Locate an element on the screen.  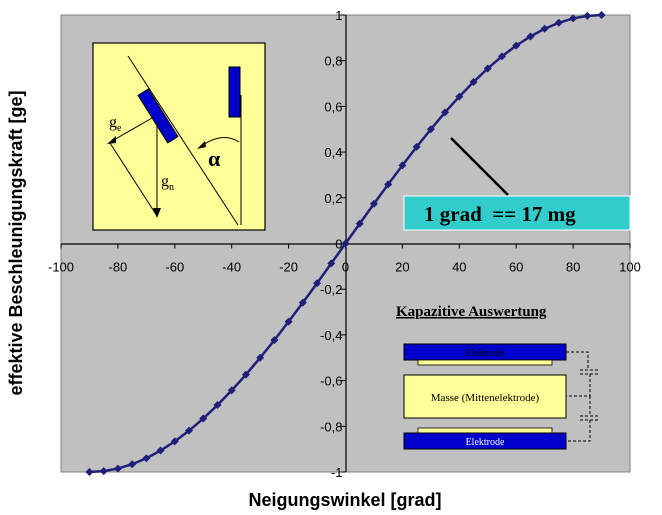
y-tick-label: 0,2 is located at coordinates (333, 198).